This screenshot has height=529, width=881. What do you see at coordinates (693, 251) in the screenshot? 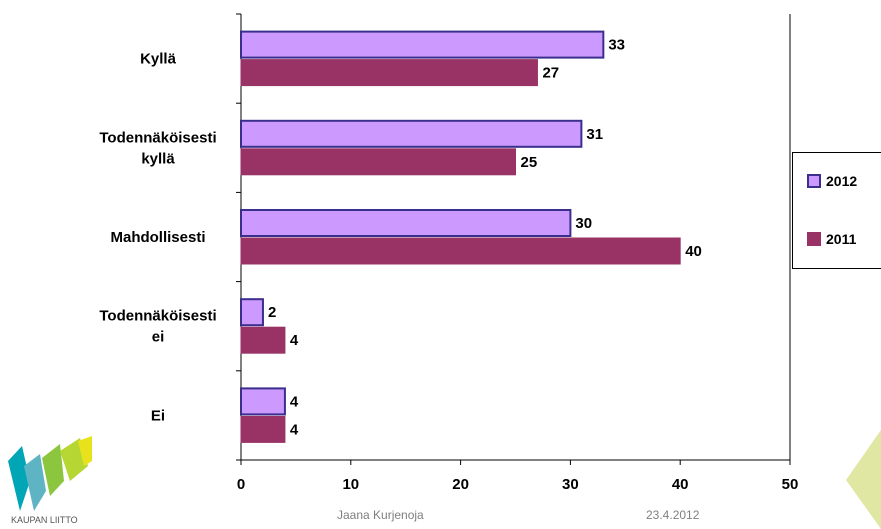
I see `data-label-2011-mahdollisesti: 40` at bounding box center [693, 251].